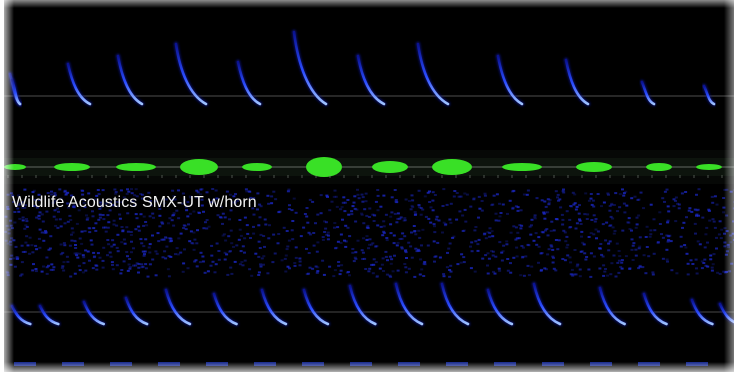  I want to click on waveform-strip, so click(369, 167).